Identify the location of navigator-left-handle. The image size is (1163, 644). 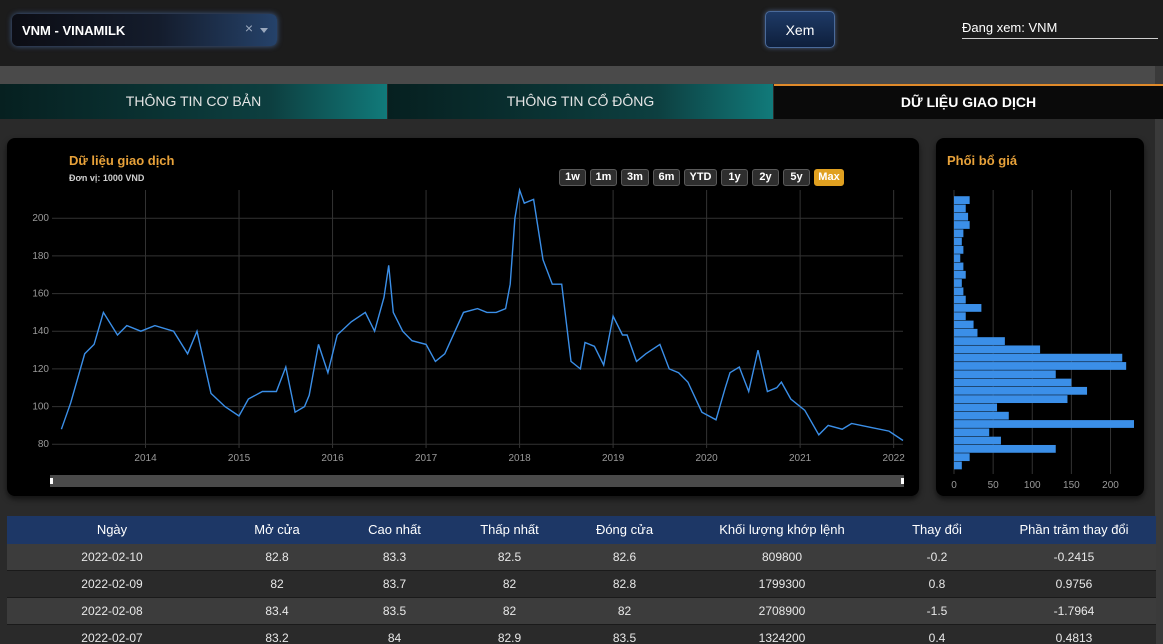
(51, 481).